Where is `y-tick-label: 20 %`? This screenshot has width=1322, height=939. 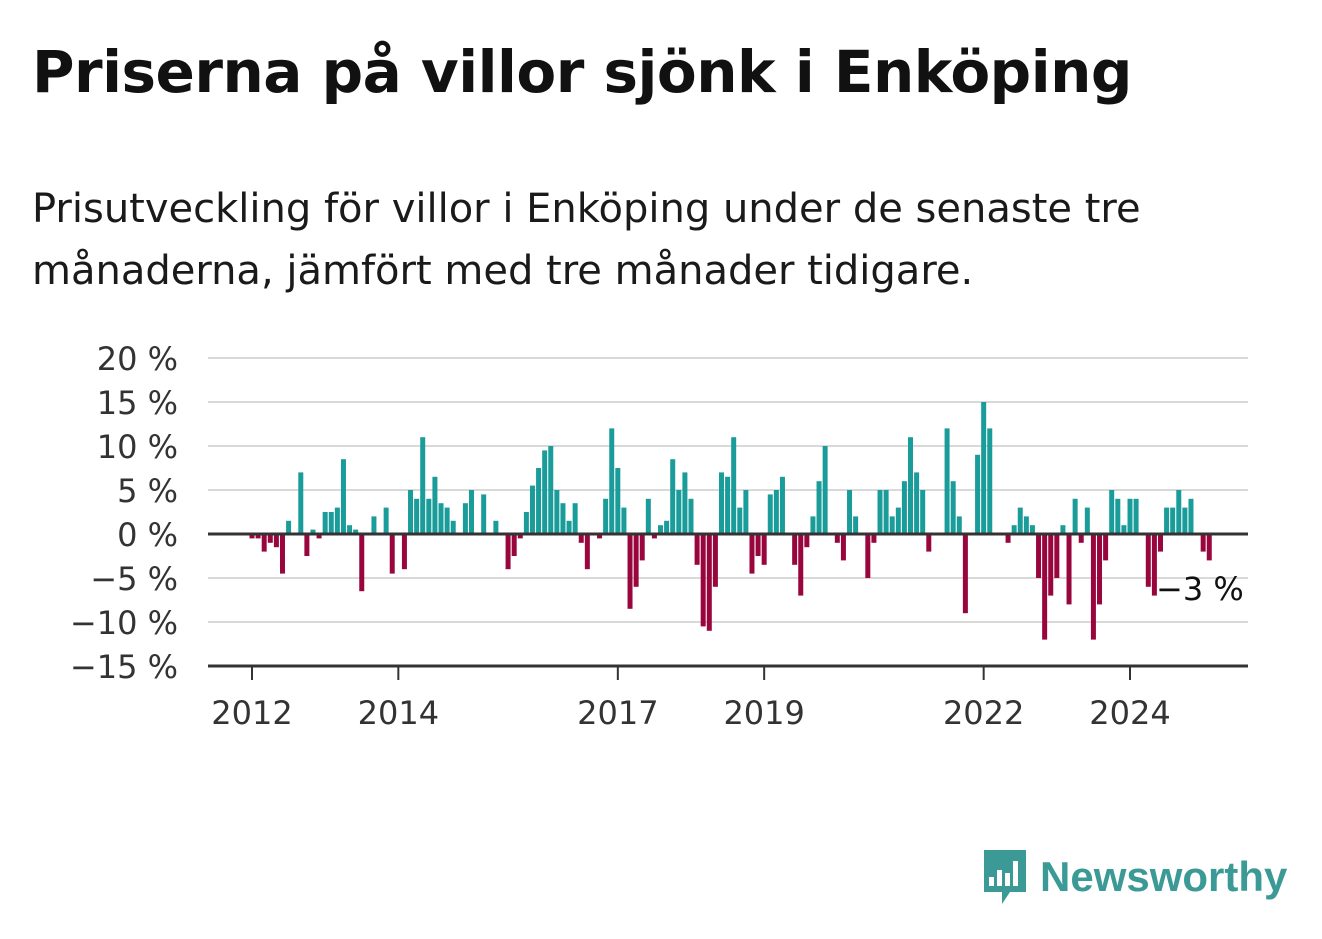 y-tick-label: 20 % is located at coordinates (137, 359).